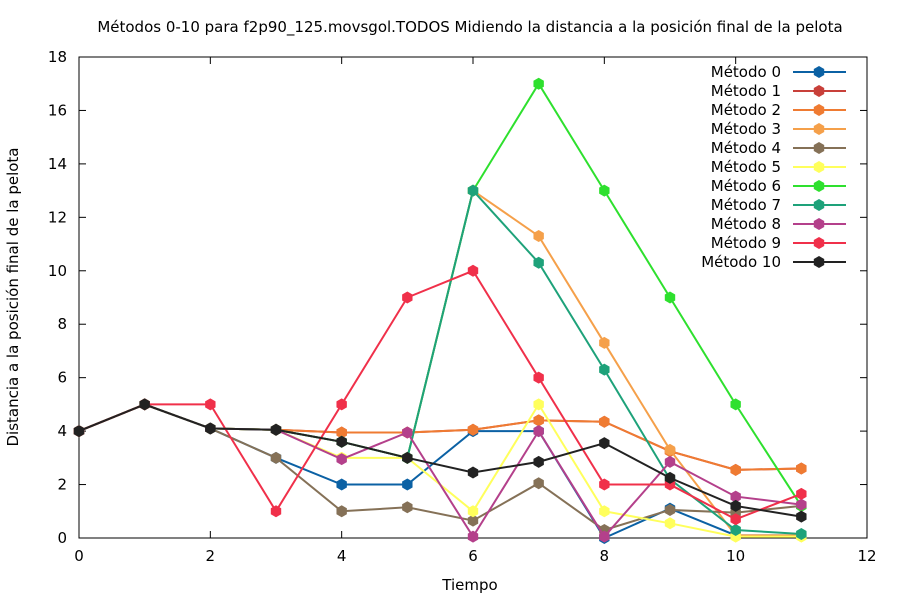 The height and width of the screenshot is (604, 900). Describe the element at coordinates (62, 378) in the screenshot. I see `y-tick-label: 6` at that location.